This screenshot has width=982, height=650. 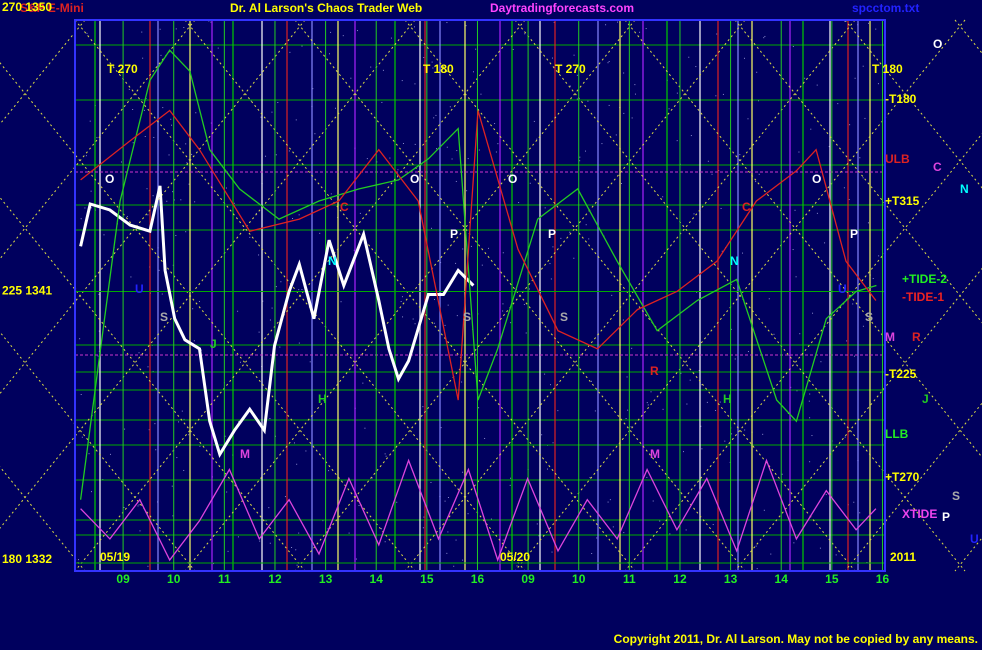 I want to click on right-label: -TIDE-1, so click(x=923, y=297).